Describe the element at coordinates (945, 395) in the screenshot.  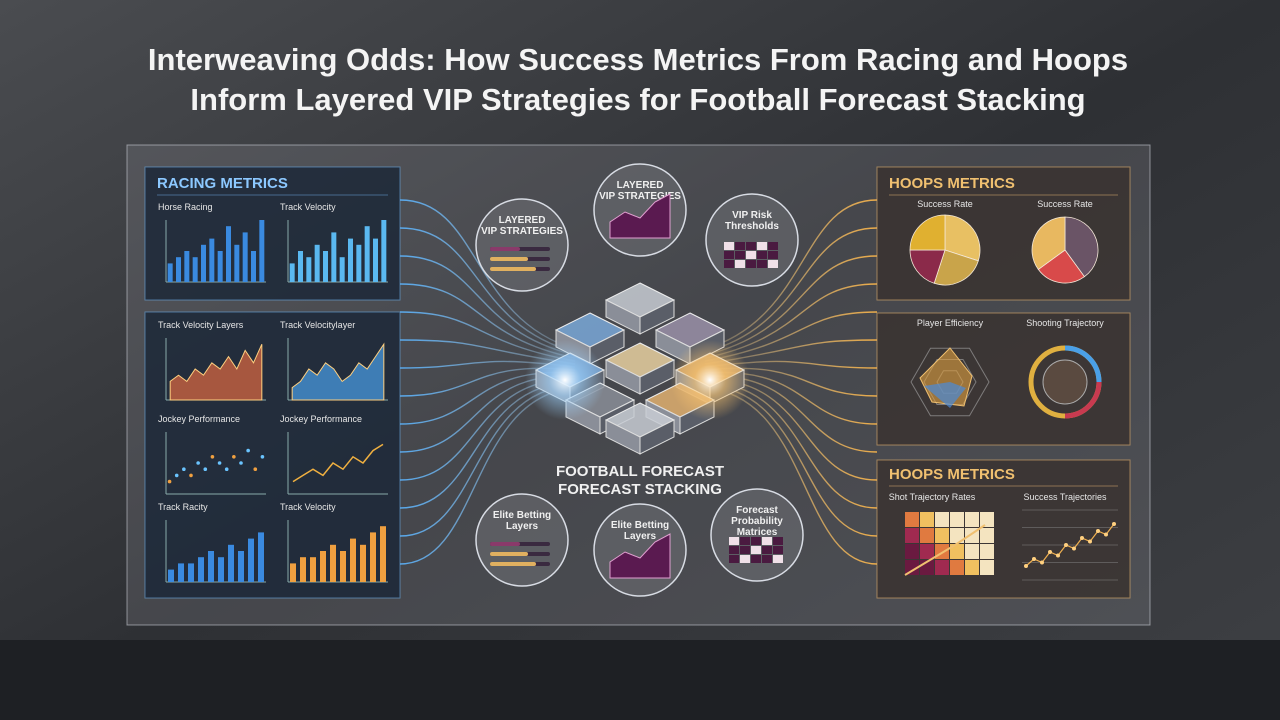
I see `radar-shape` at that location.